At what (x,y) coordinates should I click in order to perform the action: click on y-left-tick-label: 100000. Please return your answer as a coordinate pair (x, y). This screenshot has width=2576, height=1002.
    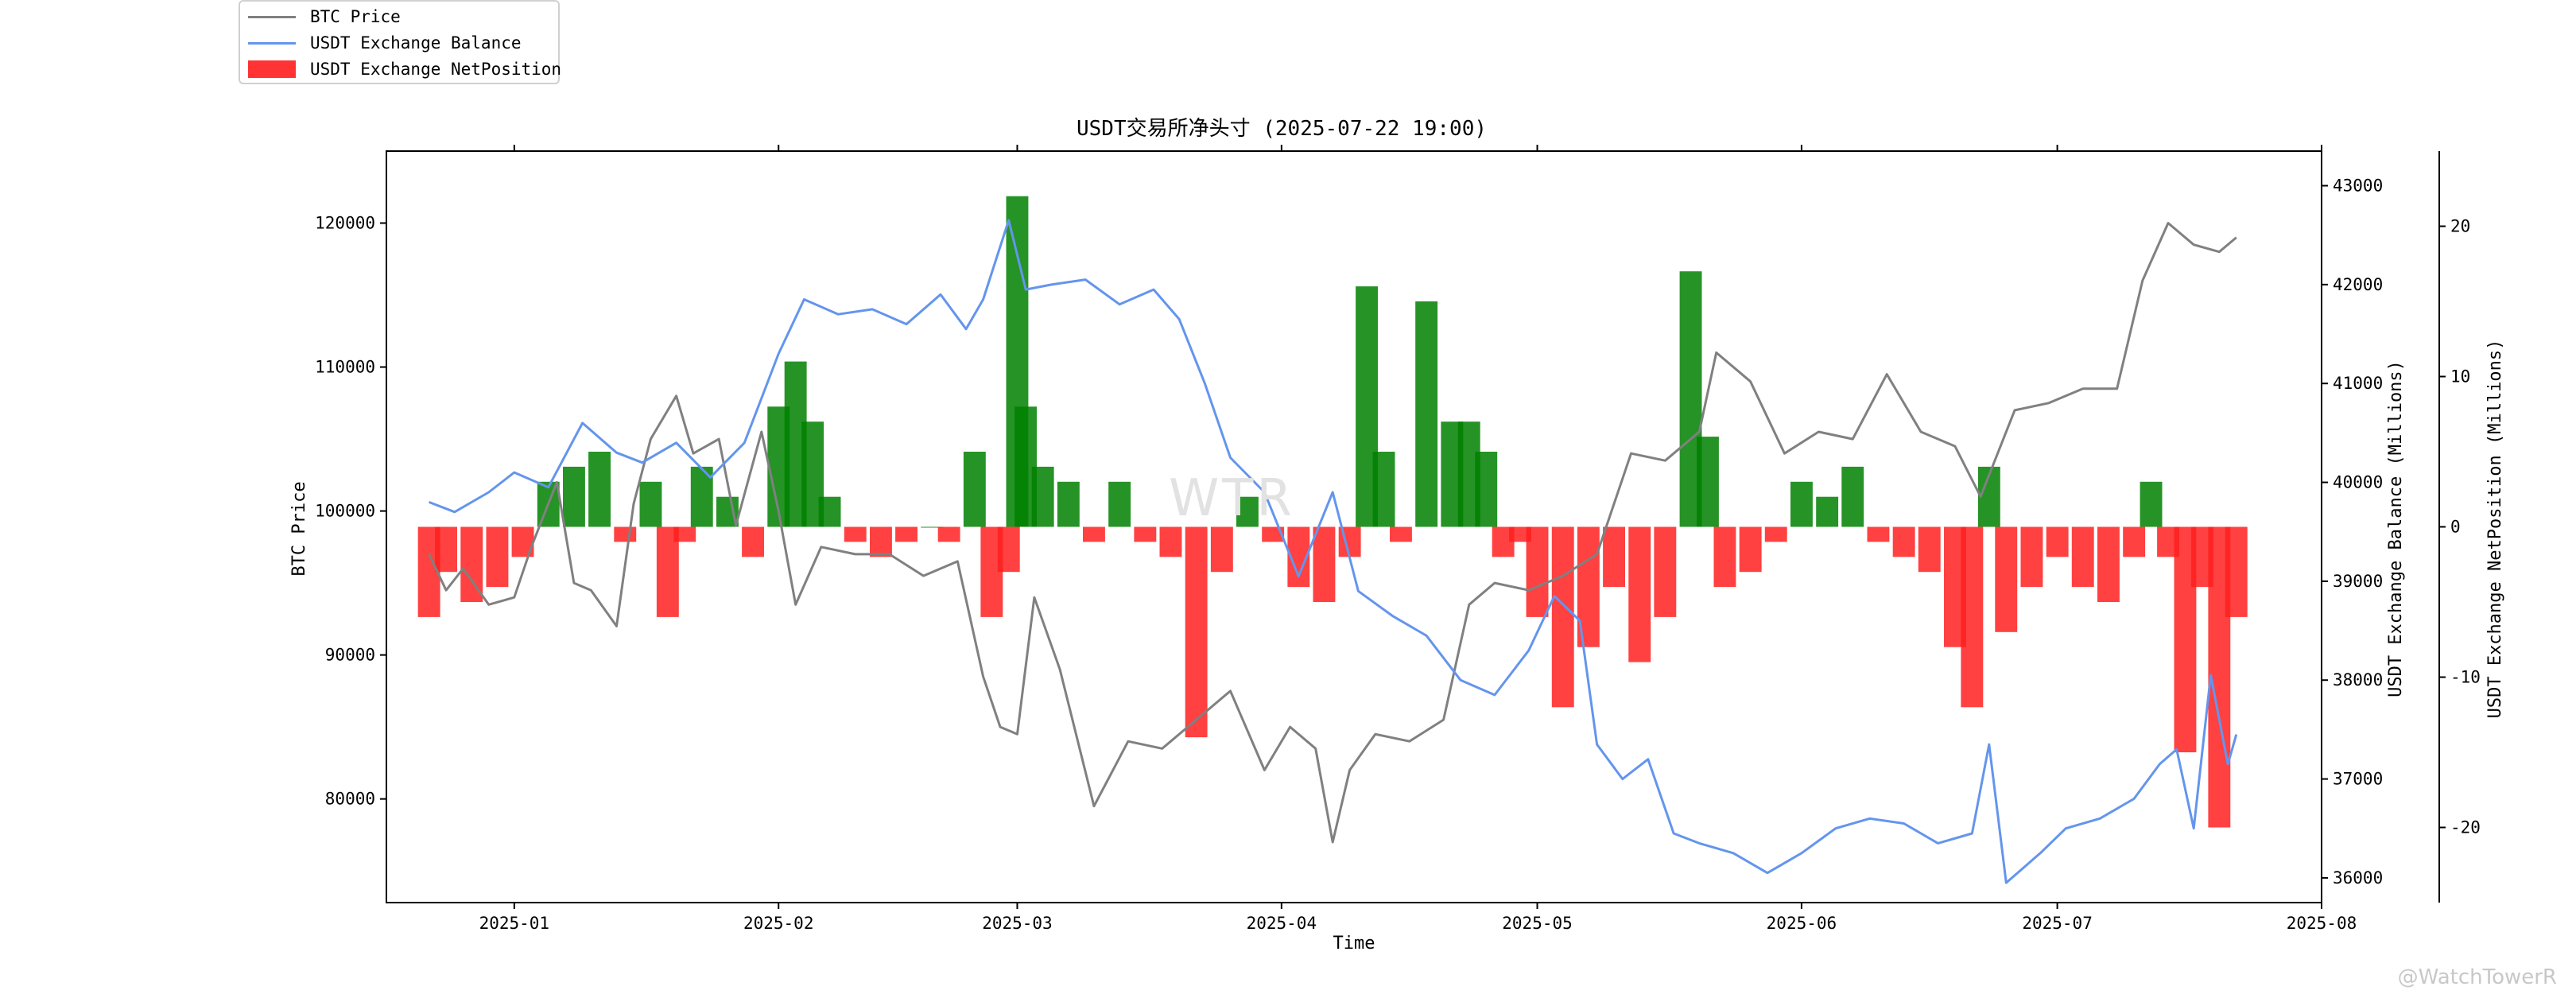
    Looking at the image, I should click on (345, 511).